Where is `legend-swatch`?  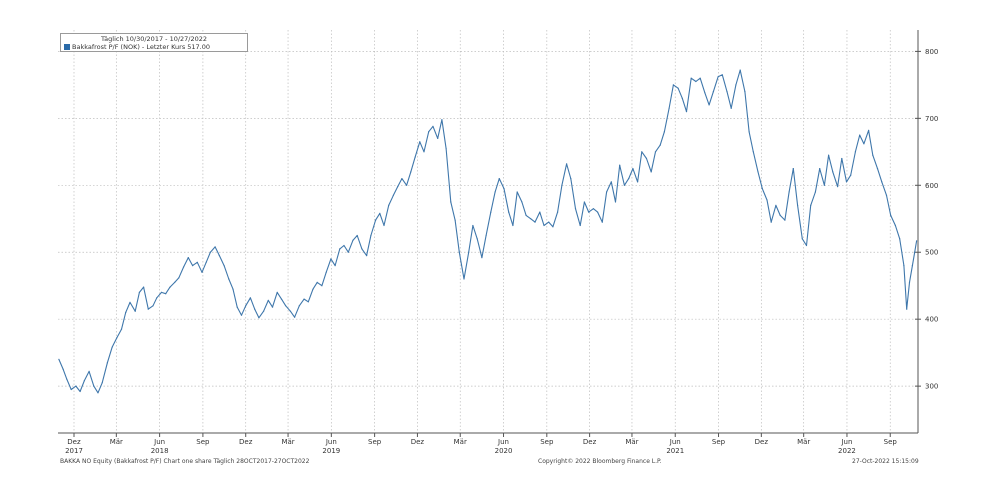 legend-swatch is located at coordinates (67, 47).